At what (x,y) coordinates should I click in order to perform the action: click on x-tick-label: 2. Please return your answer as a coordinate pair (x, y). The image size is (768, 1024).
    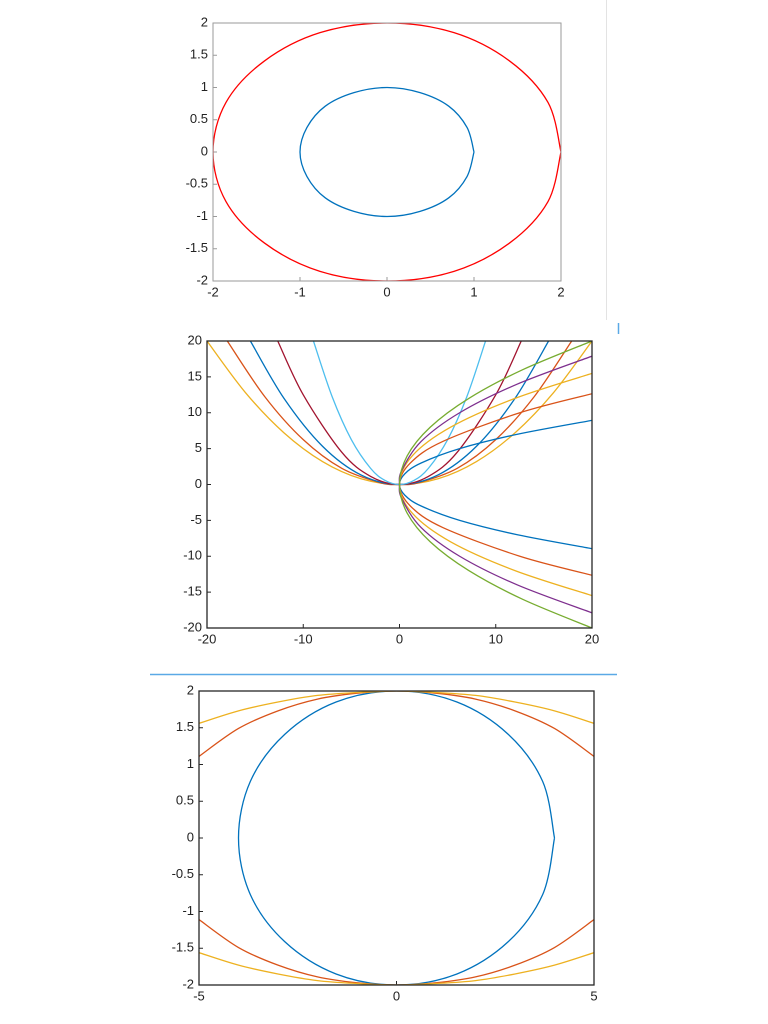
    Looking at the image, I should click on (560, 291).